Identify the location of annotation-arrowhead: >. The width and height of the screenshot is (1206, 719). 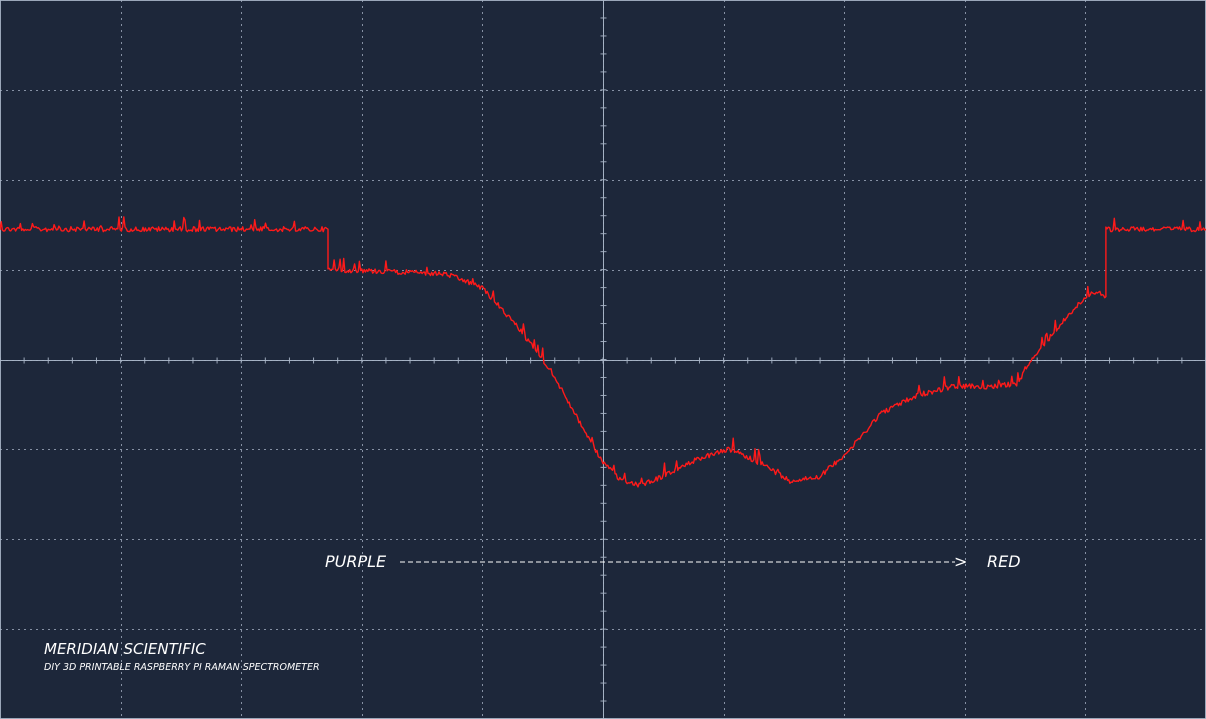
(960, 561).